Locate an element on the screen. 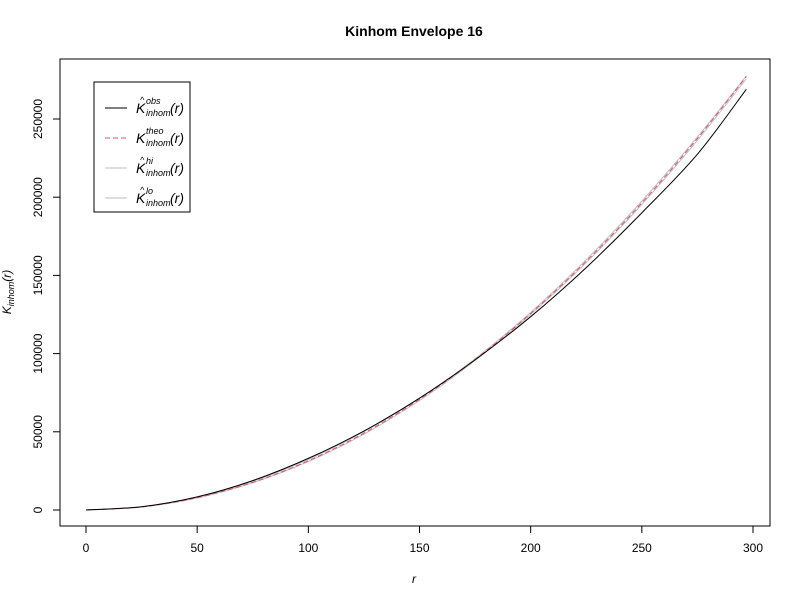 This screenshot has width=800, height=600. y-tick-label: 100000 is located at coordinates (38, 353).